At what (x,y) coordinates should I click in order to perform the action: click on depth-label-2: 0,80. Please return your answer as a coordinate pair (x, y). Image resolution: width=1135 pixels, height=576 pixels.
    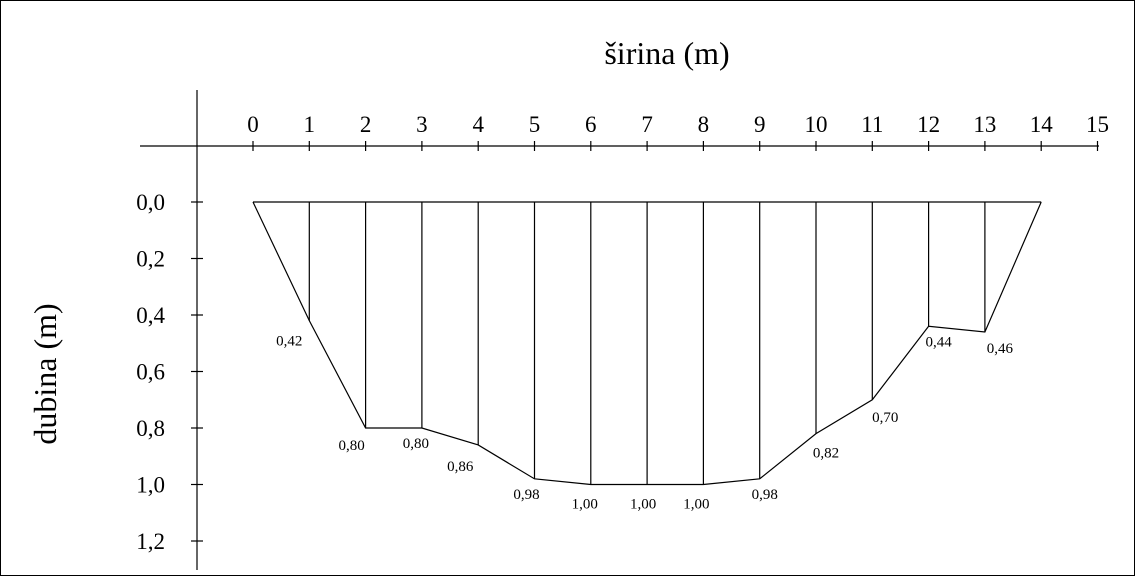
    Looking at the image, I should click on (351, 446).